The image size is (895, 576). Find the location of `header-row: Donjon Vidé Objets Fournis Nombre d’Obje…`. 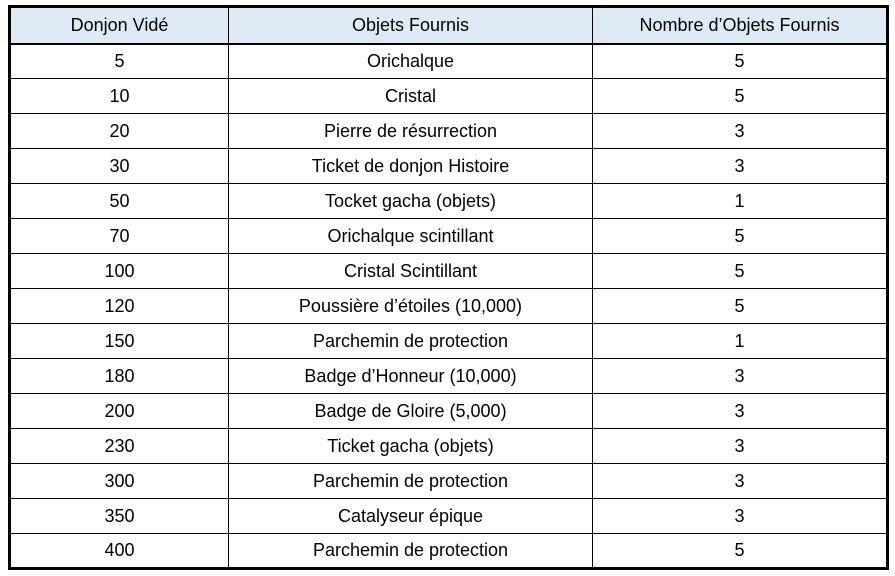

header-row: Donjon Vidé Objets Fournis Nombre d’Obje… is located at coordinates (448, 25).